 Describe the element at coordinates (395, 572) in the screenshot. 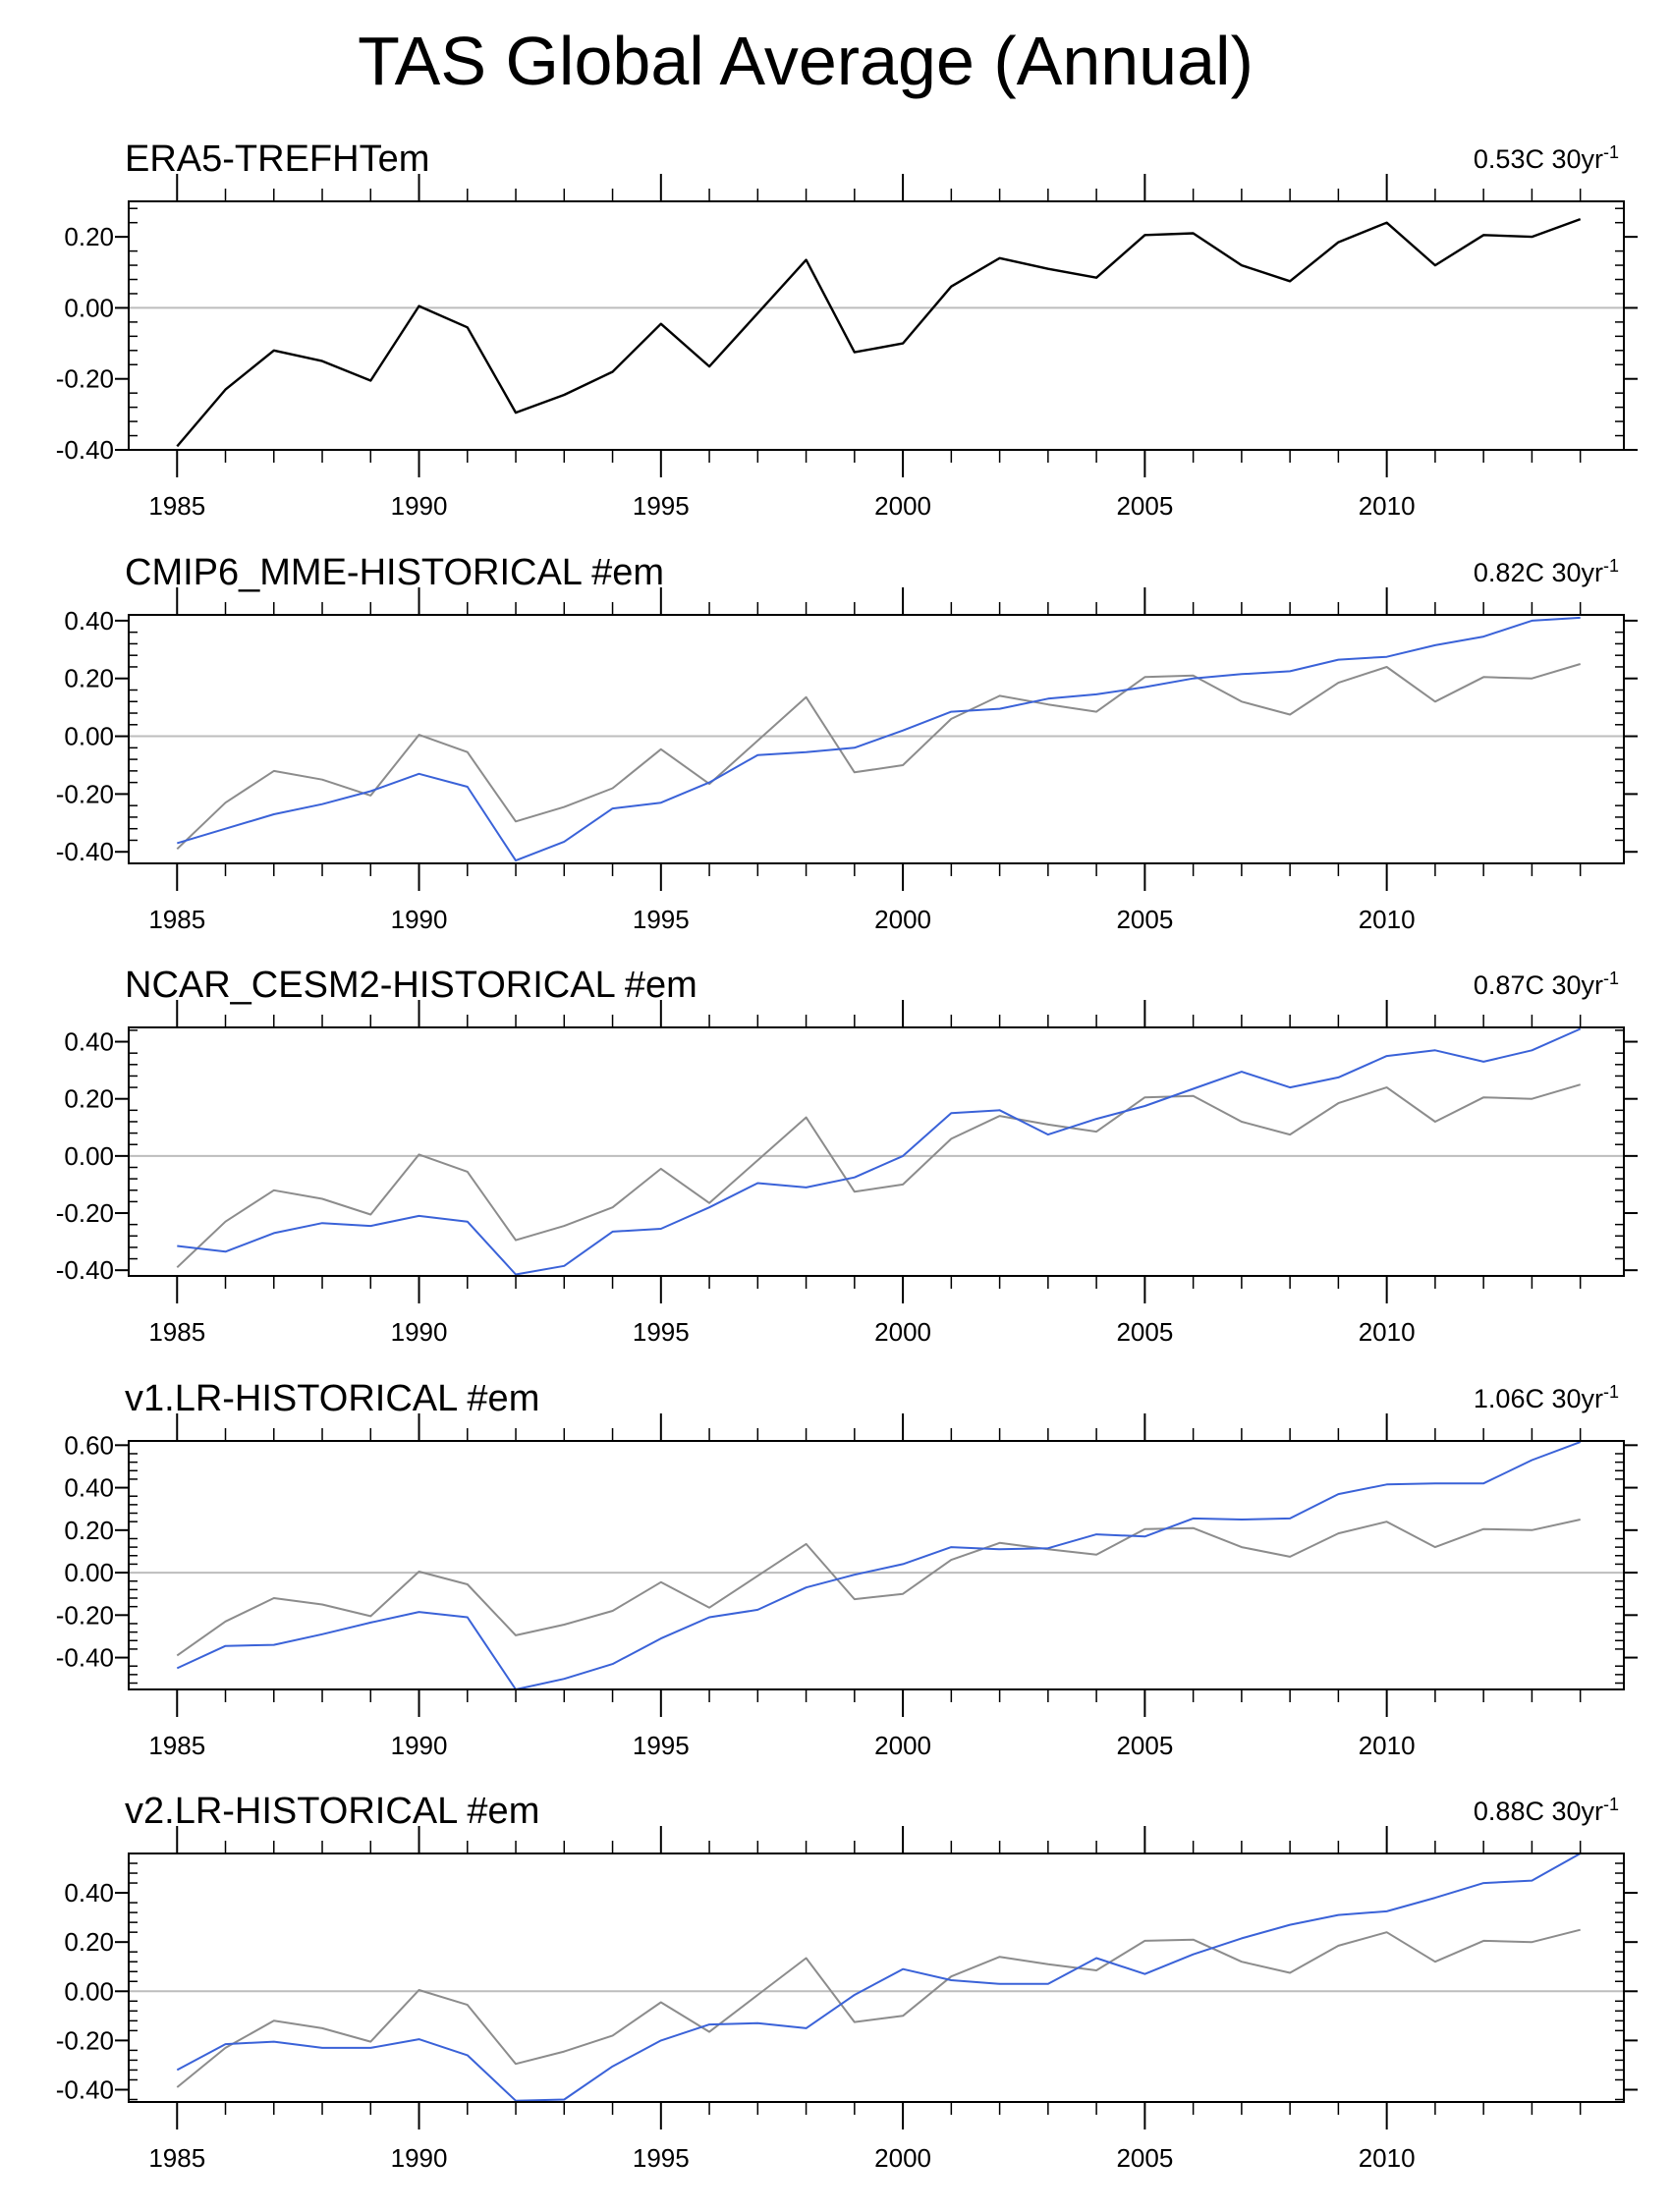

I see `panel-title: CMIP6_MME-HISTORICAL #em` at that location.